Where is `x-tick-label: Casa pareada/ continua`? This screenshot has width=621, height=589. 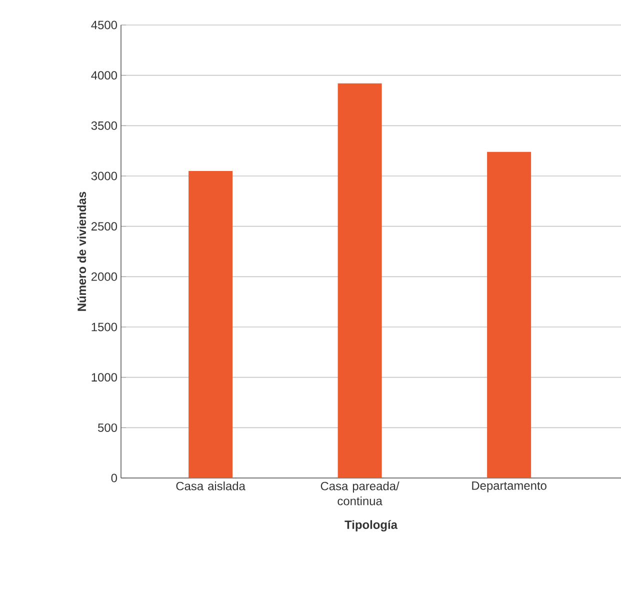
x-tick-label: Casa pareada/ continua is located at coordinates (360, 494).